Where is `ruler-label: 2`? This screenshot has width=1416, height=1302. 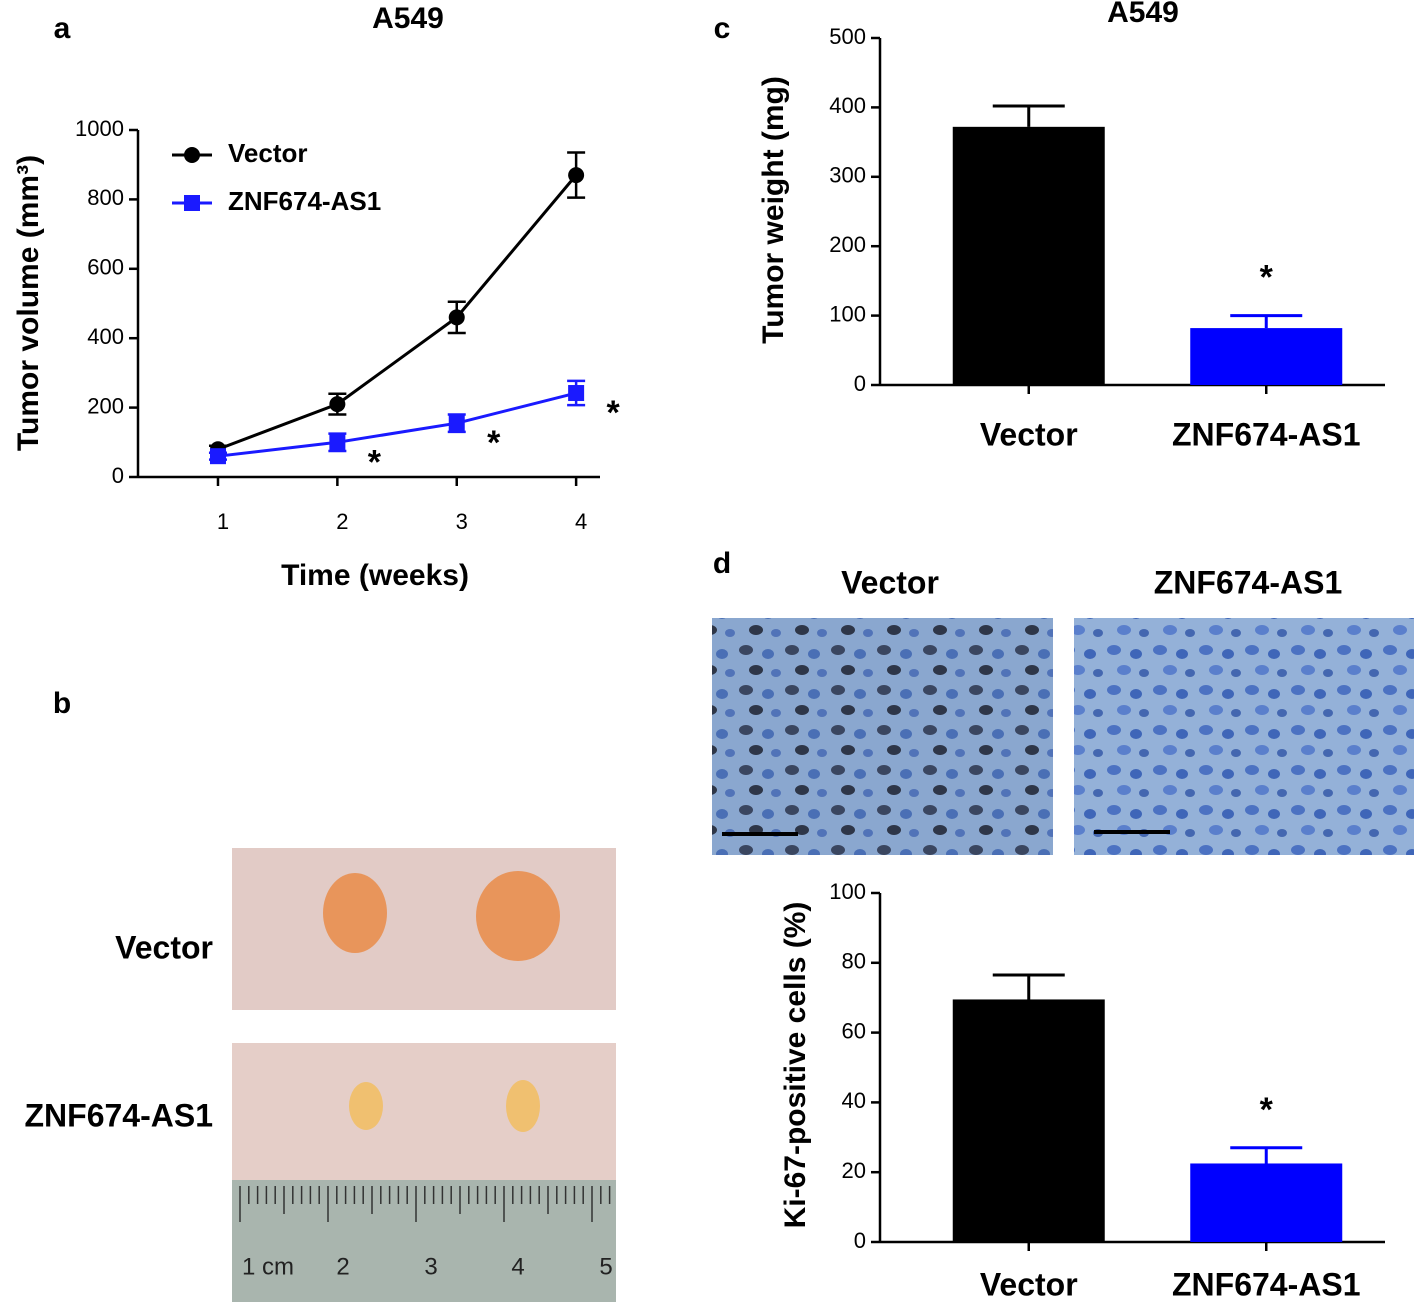
ruler-label: 2 is located at coordinates (342, 1266).